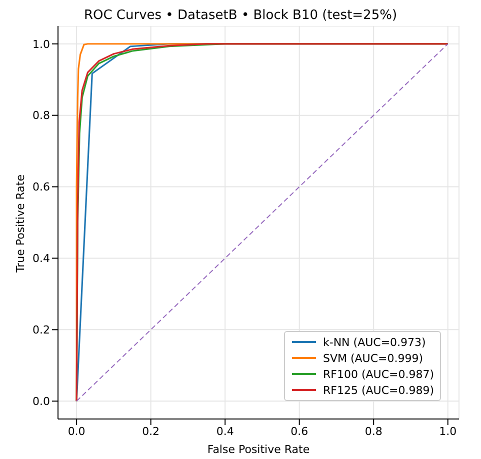 This screenshot has width=481, height=459. I want to click on y-tick-label: 1.0, so click(41, 44).